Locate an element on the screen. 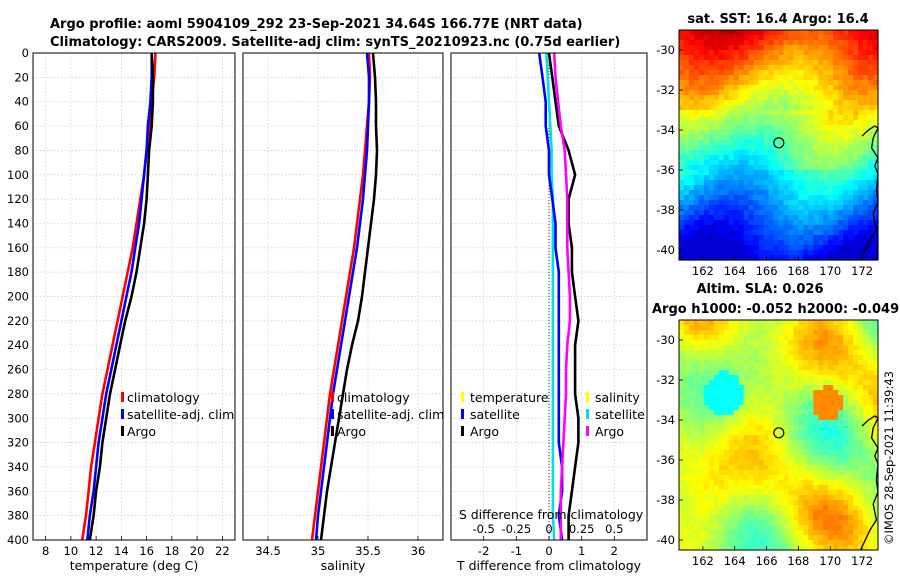  legend-swatch is located at coordinates (122, 397).